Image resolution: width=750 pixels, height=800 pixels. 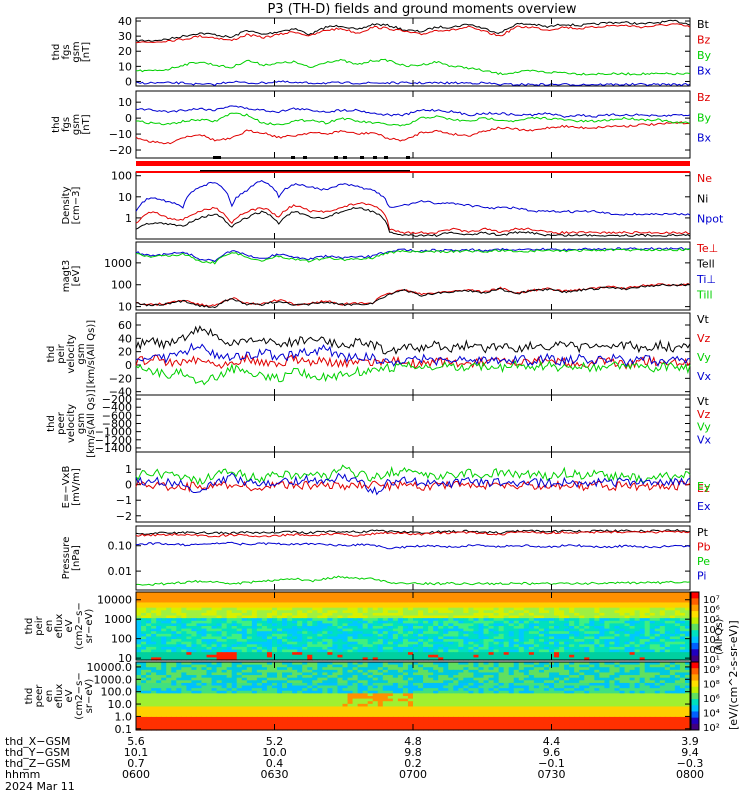 I want to click on series-Pb, so click(x=413, y=534).